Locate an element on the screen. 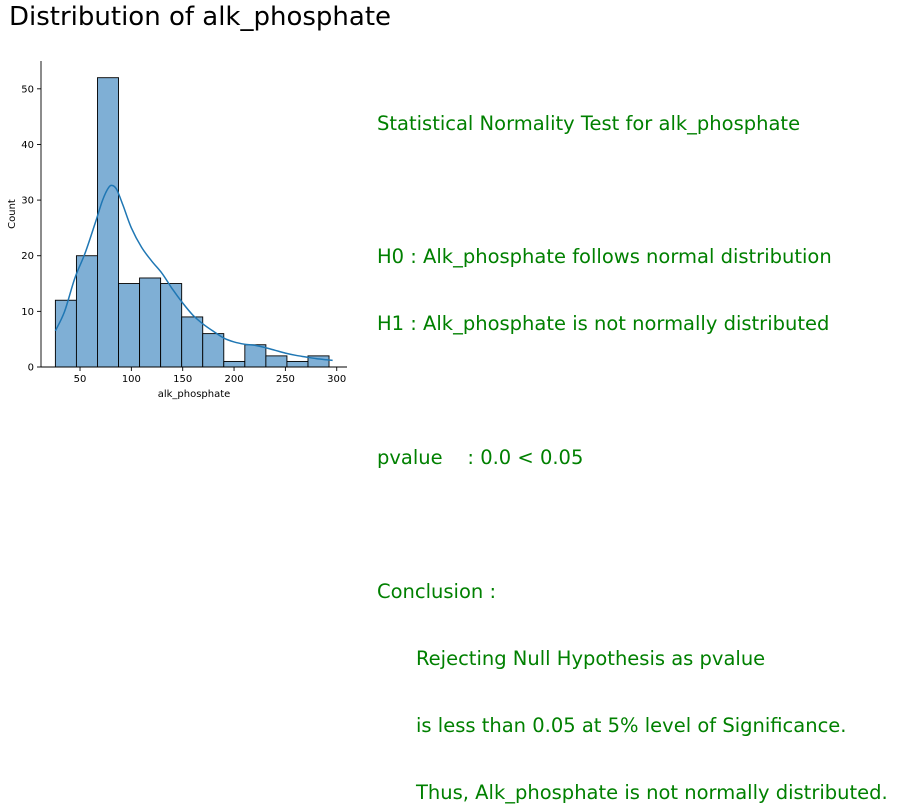 This screenshot has height=812, width=908. histogram-bars is located at coordinates (192, 222).